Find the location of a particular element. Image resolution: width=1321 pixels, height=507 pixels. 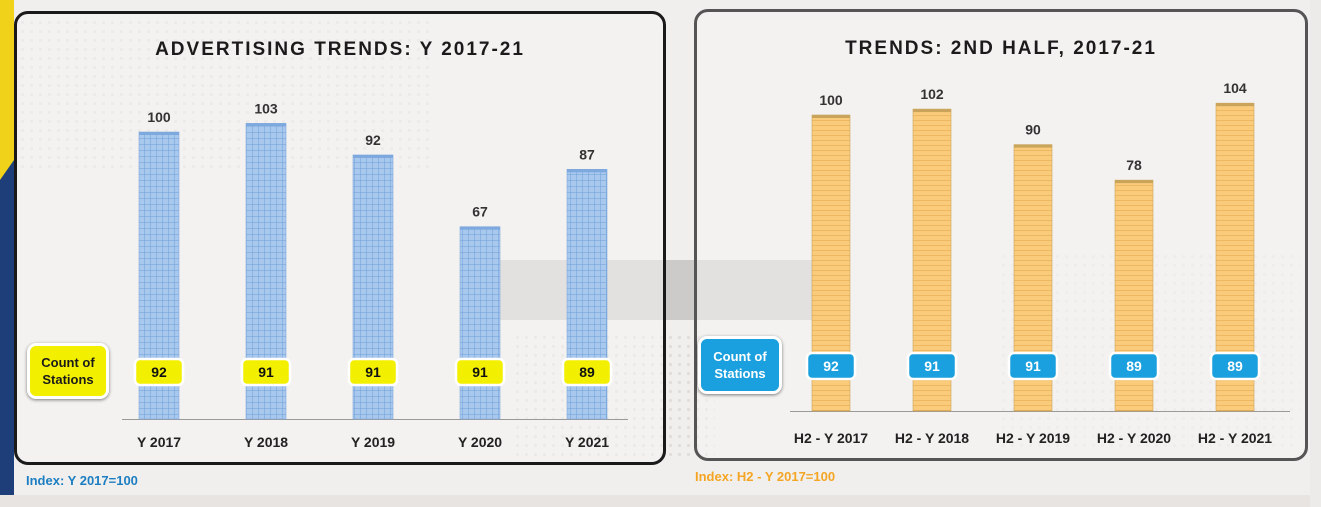

right-x-tick-label: H2 - Y 2020 is located at coordinates (1134, 438).